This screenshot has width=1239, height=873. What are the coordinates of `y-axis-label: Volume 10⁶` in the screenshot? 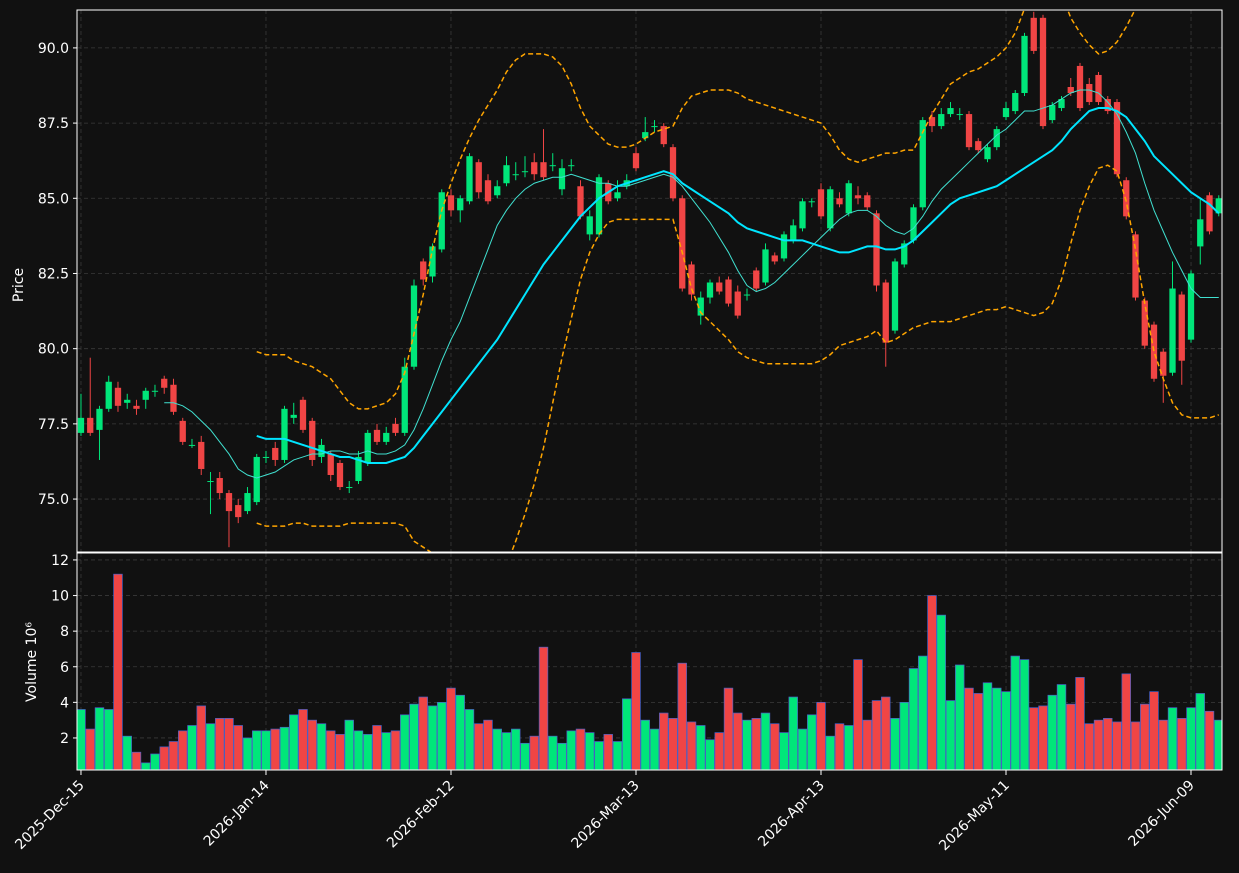 It's located at (32, 662).